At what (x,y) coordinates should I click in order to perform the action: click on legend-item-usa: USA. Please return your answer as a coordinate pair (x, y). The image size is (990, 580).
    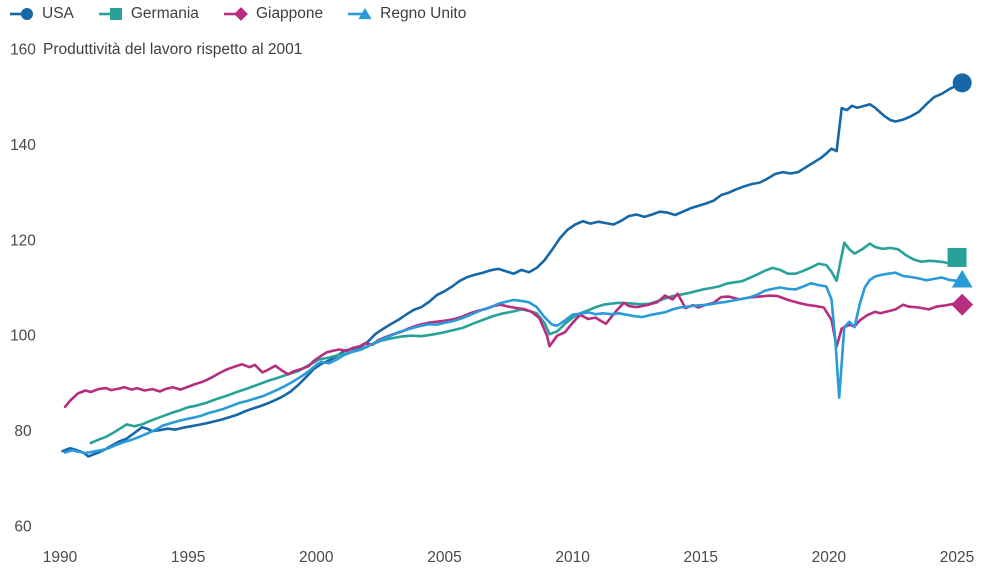
    Looking at the image, I should click on (41, 14).